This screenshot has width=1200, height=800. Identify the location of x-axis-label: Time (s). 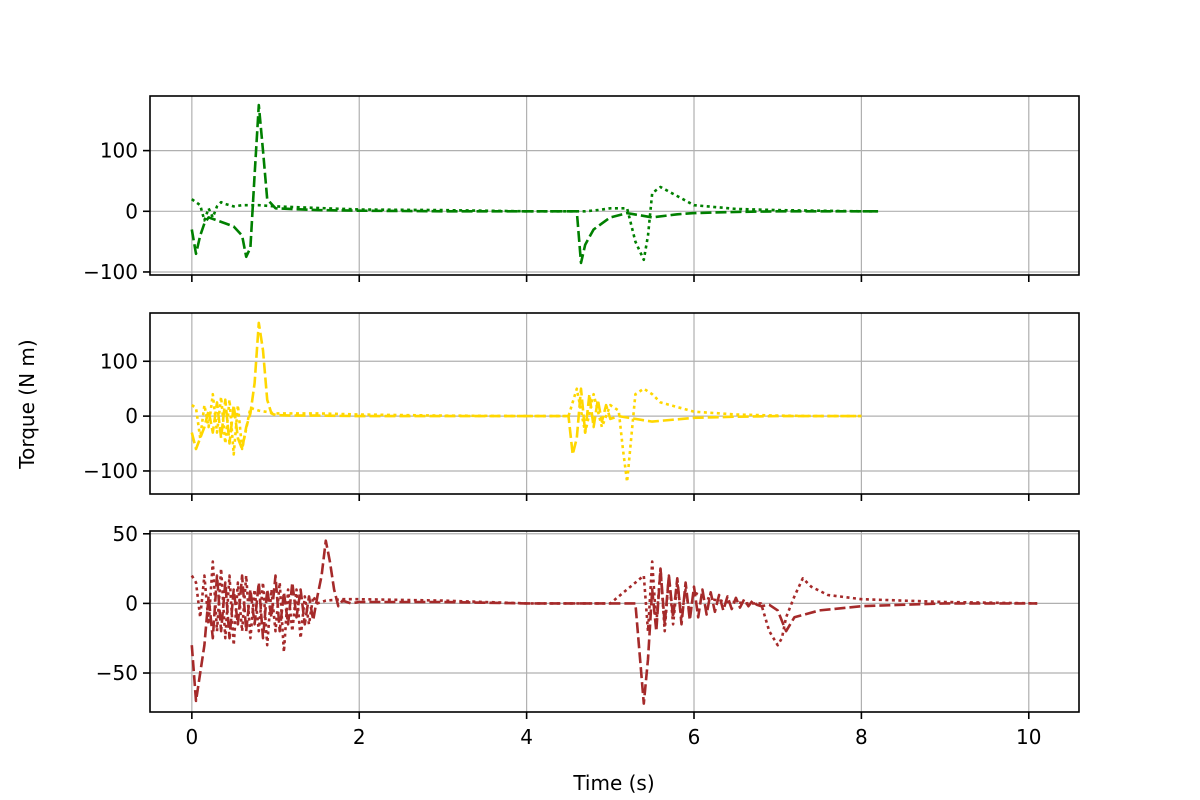
(613, 783).